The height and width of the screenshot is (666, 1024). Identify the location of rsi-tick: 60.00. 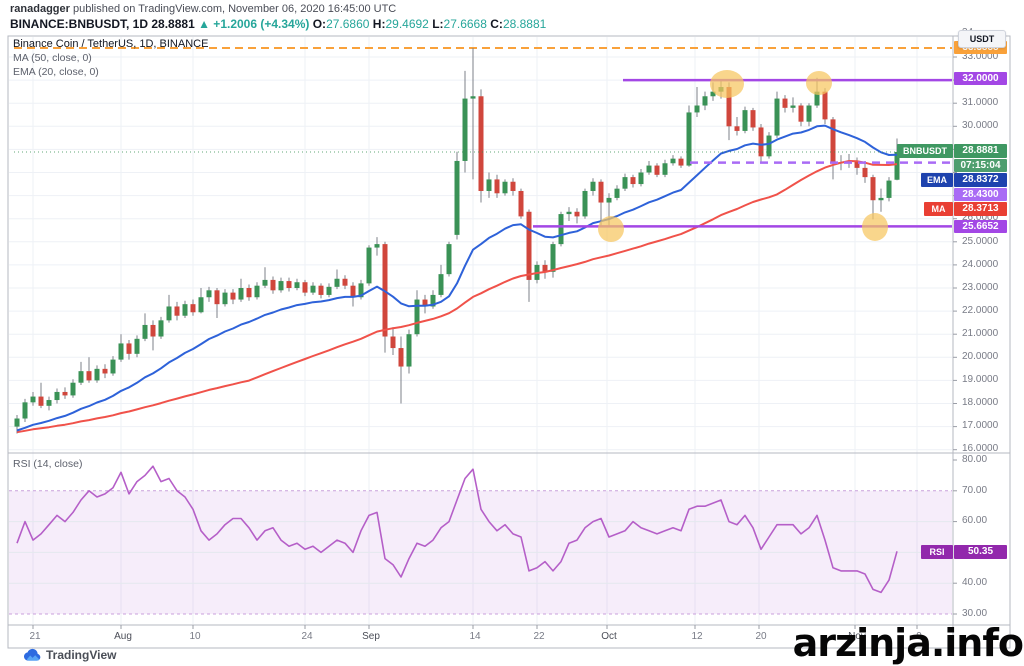
(975, 520).